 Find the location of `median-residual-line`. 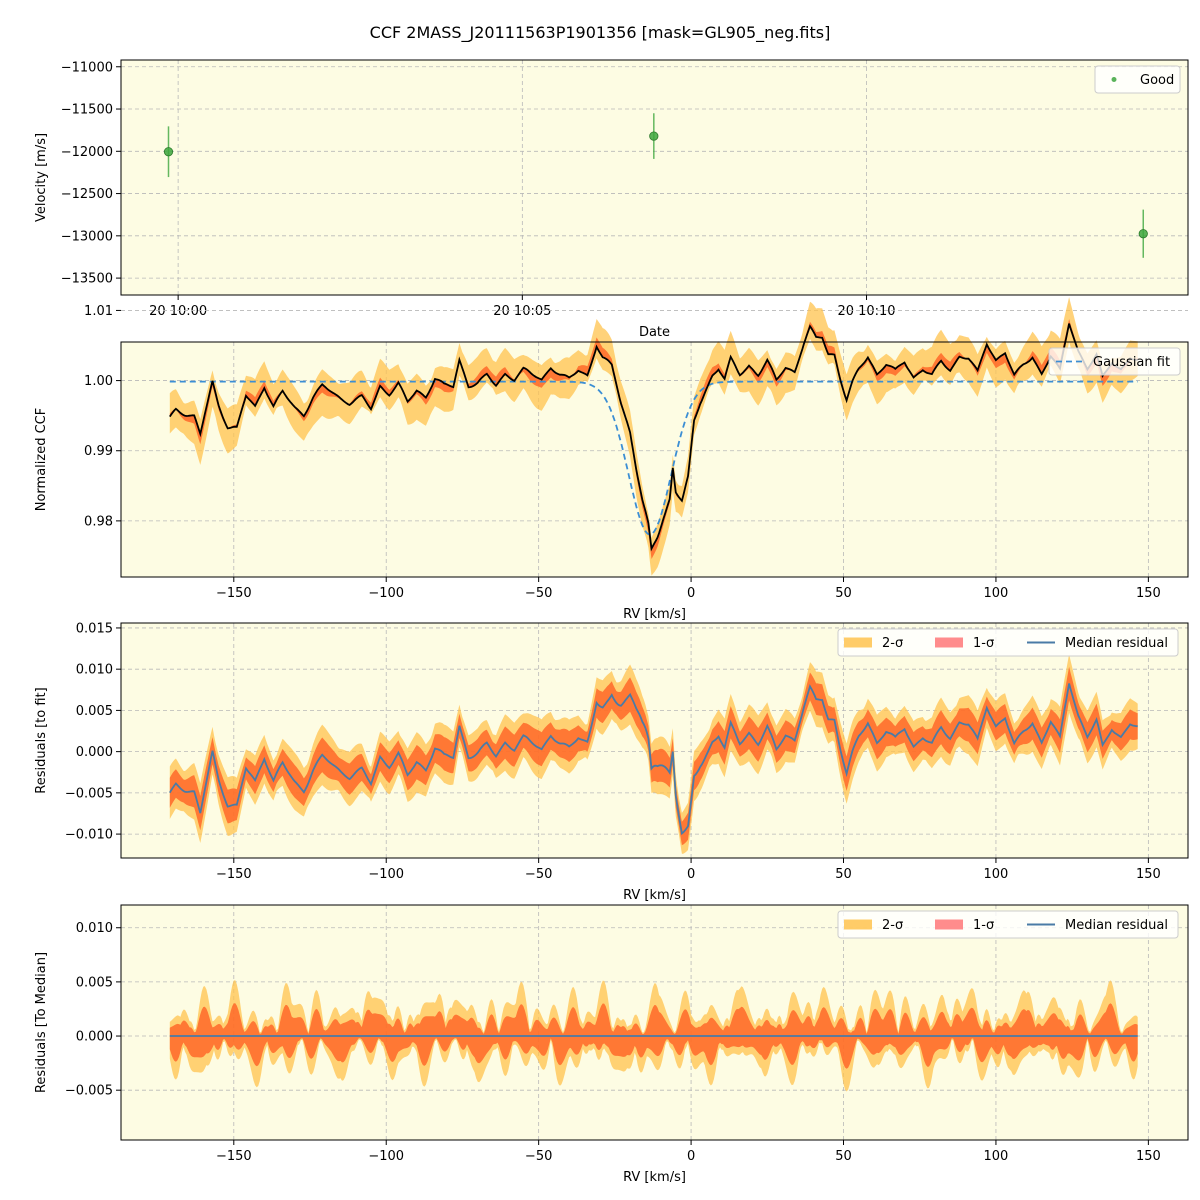

median-residual-line is located at coordinates (653, 759).